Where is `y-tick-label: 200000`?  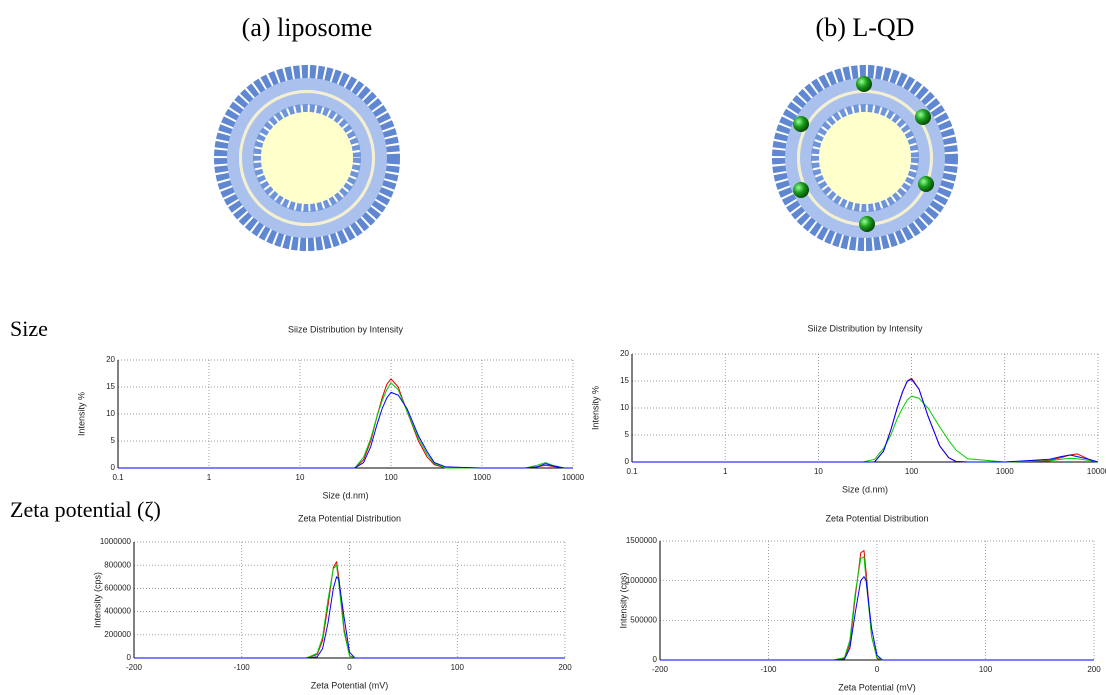
y-tick-label: 200000 is located at coordinates (117, 634).